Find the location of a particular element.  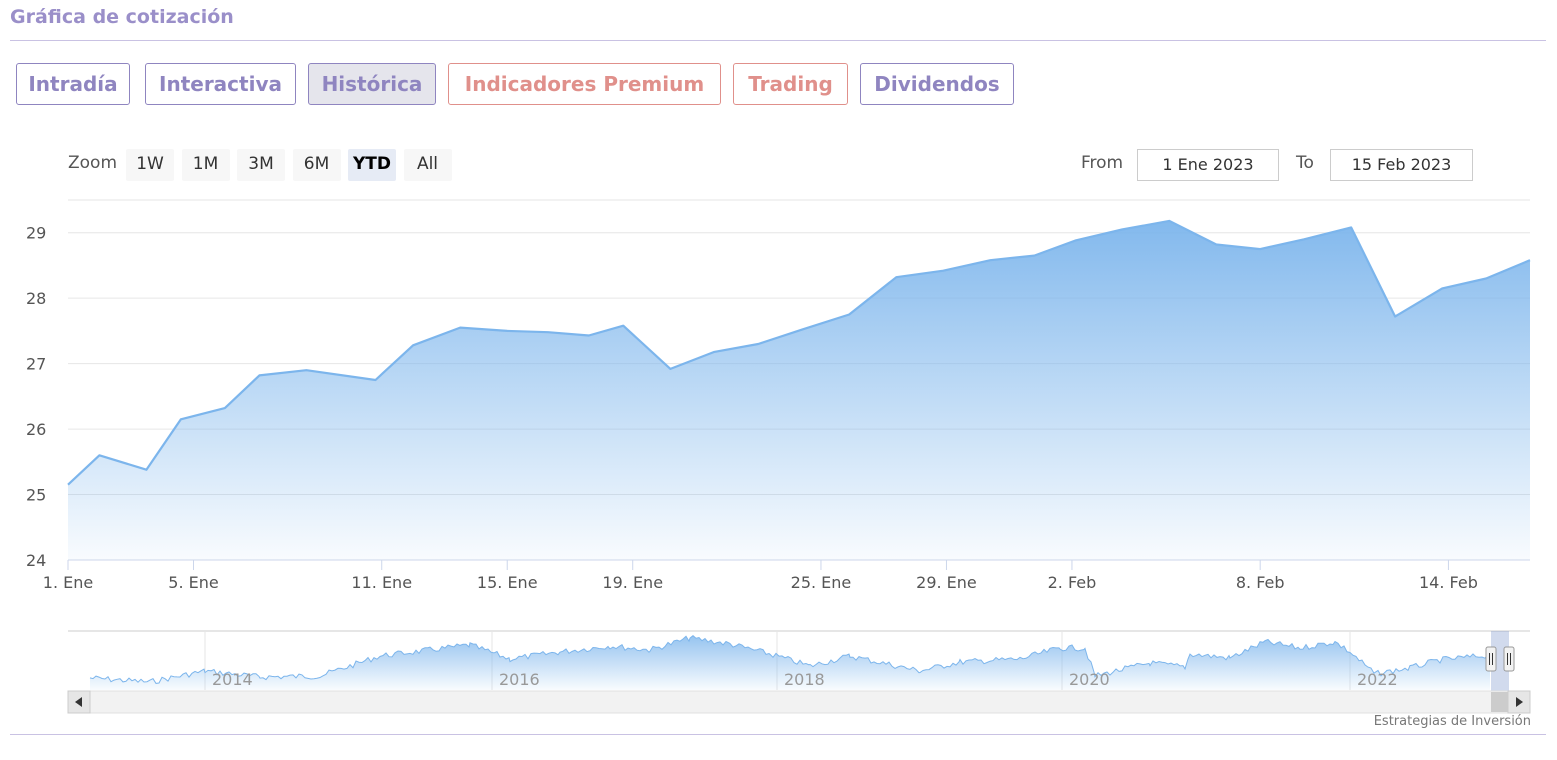

x-tick-label: 8. Feb is located at coordinates (1260, 582).